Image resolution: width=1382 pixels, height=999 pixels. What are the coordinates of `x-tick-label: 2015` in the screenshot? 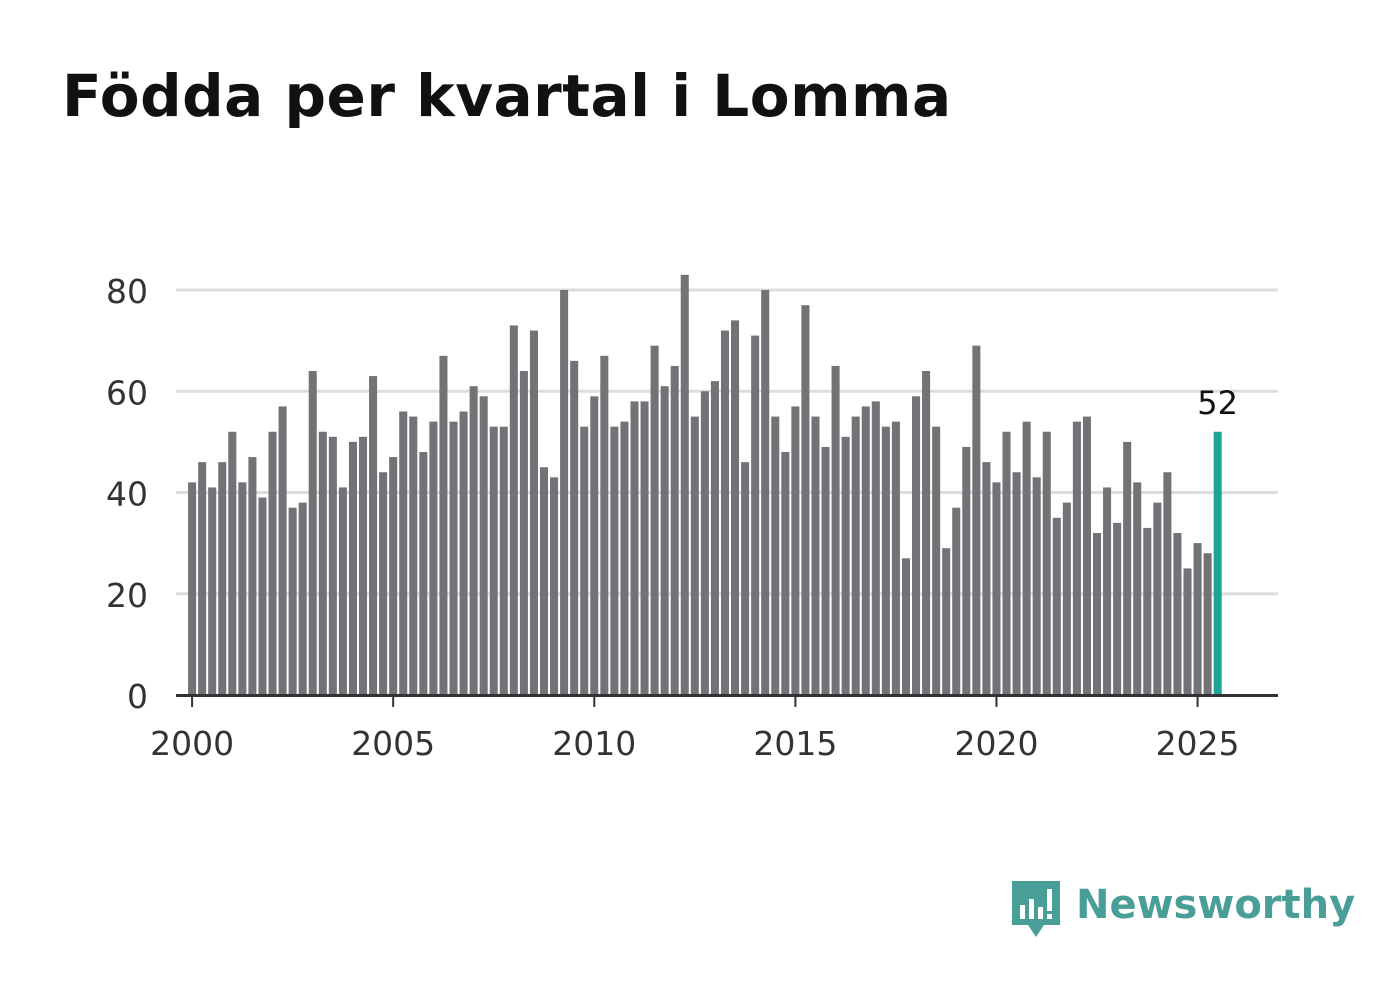 It's located at (795, 743).